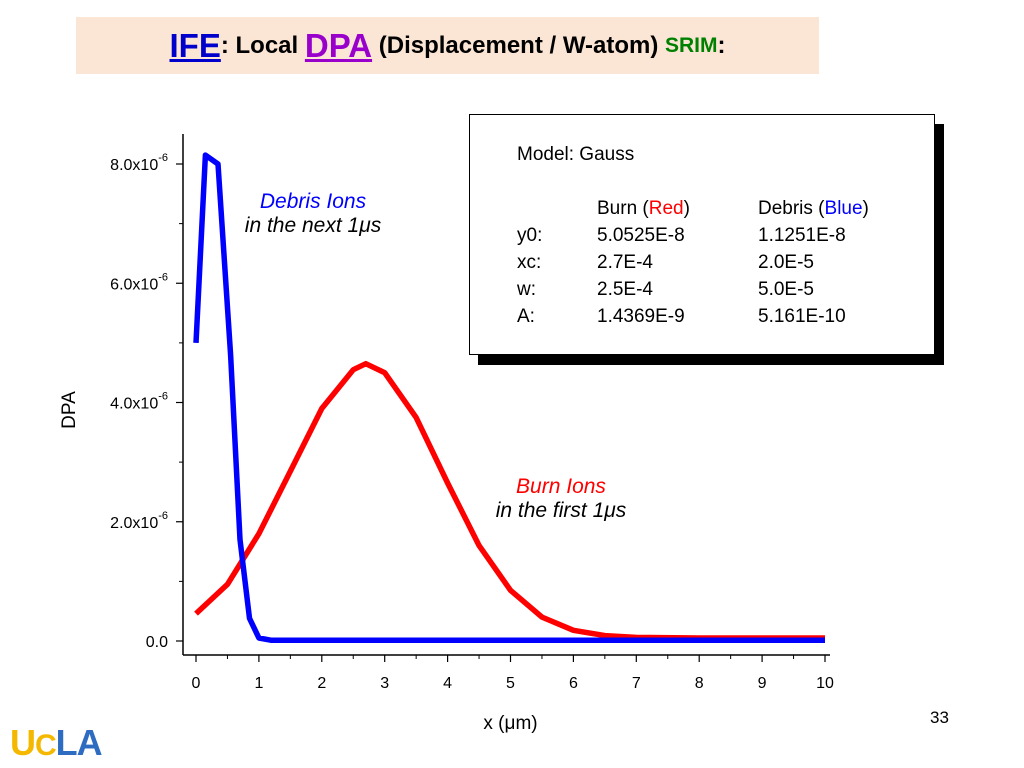 The width and height of the screenshot is (1024, 768). I want to click on legend-burn-value: 1.4369E-9, so click(641, 316).